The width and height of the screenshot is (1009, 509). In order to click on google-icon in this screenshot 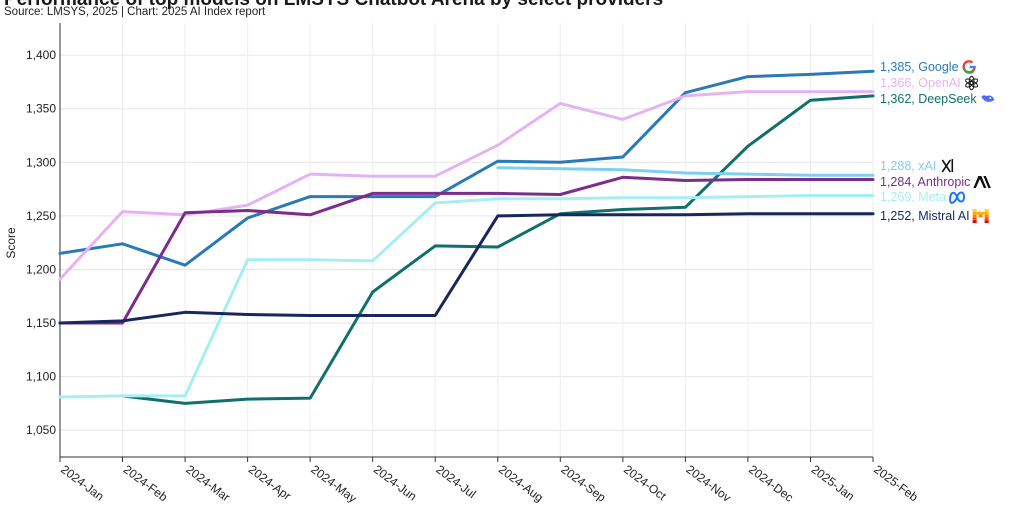, I will do `click(969, 67)`.